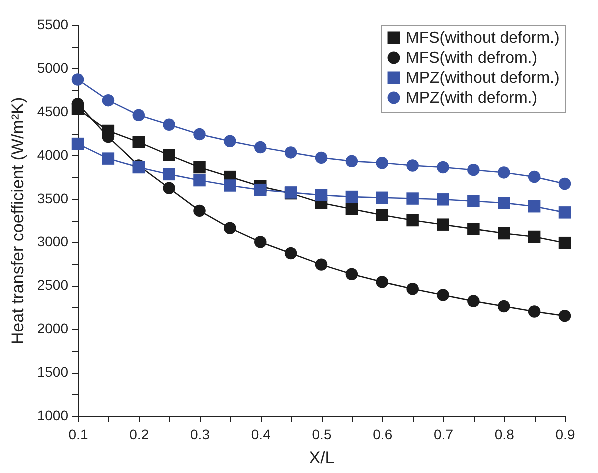 The width and height of the screenshot is (598, 473). Describe the element at coordinates (53, 24) in the screenshot. I see `y-tick-label: 5500` at that location.